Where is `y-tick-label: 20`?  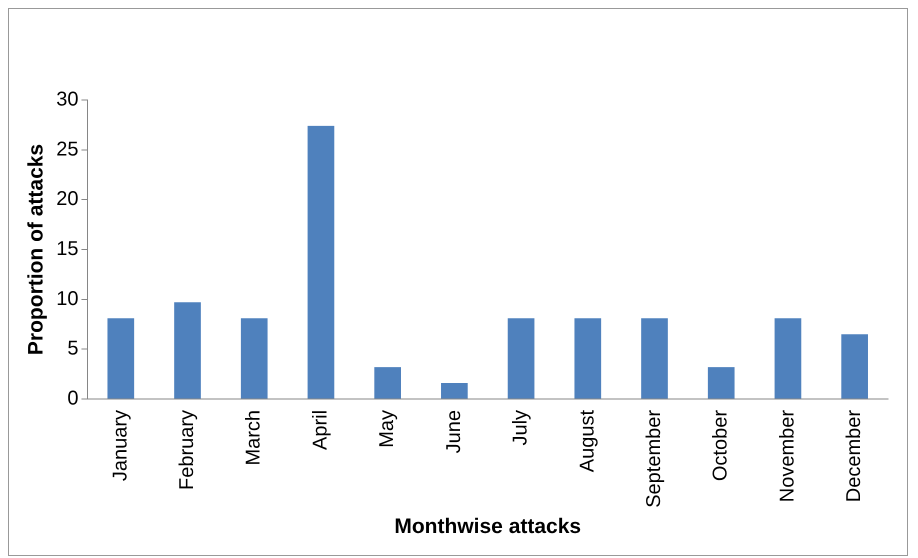 y-tick-label: 20 is located at coordinates (67, 199).